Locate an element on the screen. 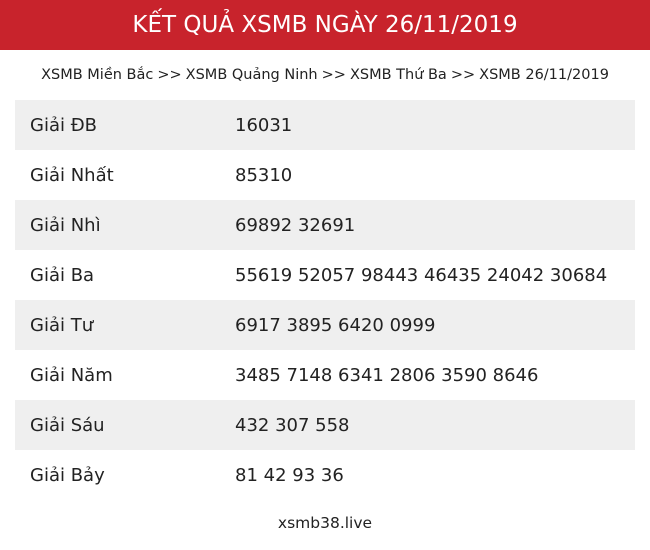 This screenshot has height=550, width=650. prize-row: Giải Sáu 432 307 558 is located at coordinates (325, 425).